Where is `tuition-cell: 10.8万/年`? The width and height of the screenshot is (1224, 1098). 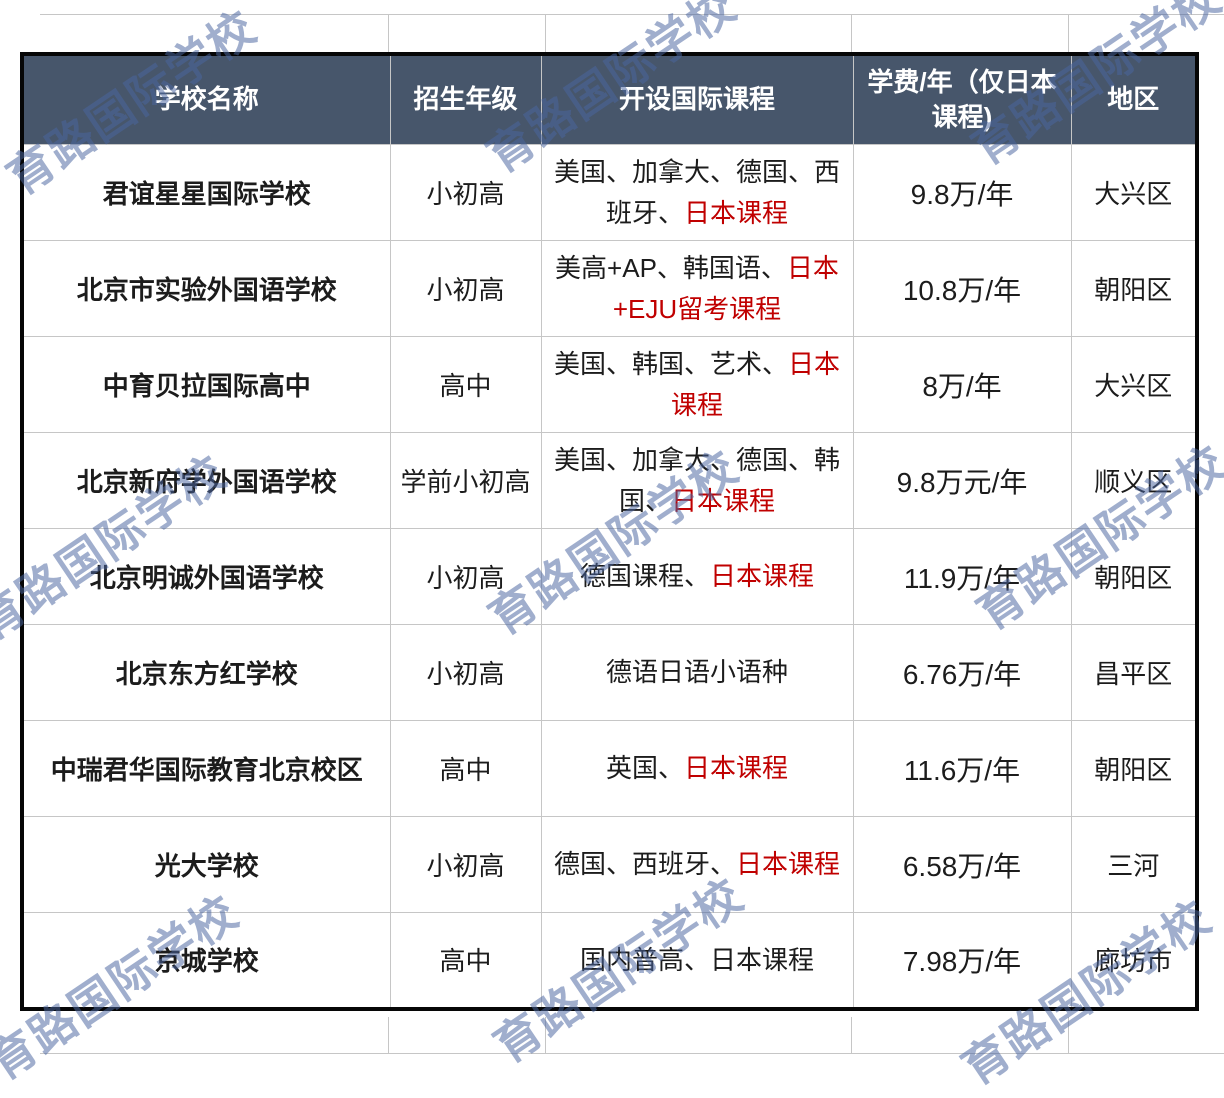
tuition-cell: 10.8万/年 is located at coordinates (962, 288).